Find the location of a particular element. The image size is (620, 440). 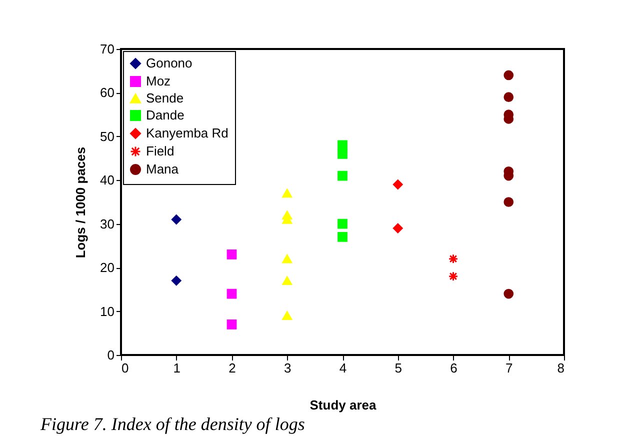

y-tick-label: 60 is located at coordinates (107, 92).